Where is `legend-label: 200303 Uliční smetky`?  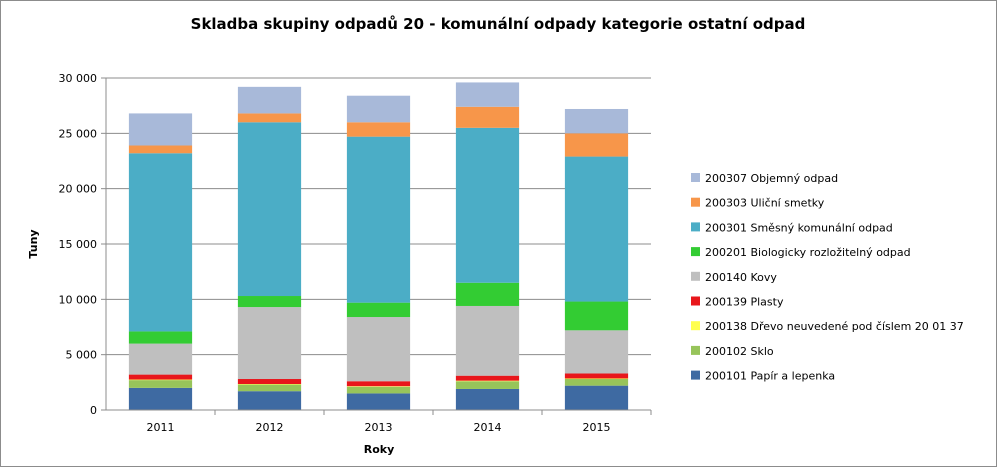 legend-label: 200303 Uliční smetky is located at coordinates (765, 203).